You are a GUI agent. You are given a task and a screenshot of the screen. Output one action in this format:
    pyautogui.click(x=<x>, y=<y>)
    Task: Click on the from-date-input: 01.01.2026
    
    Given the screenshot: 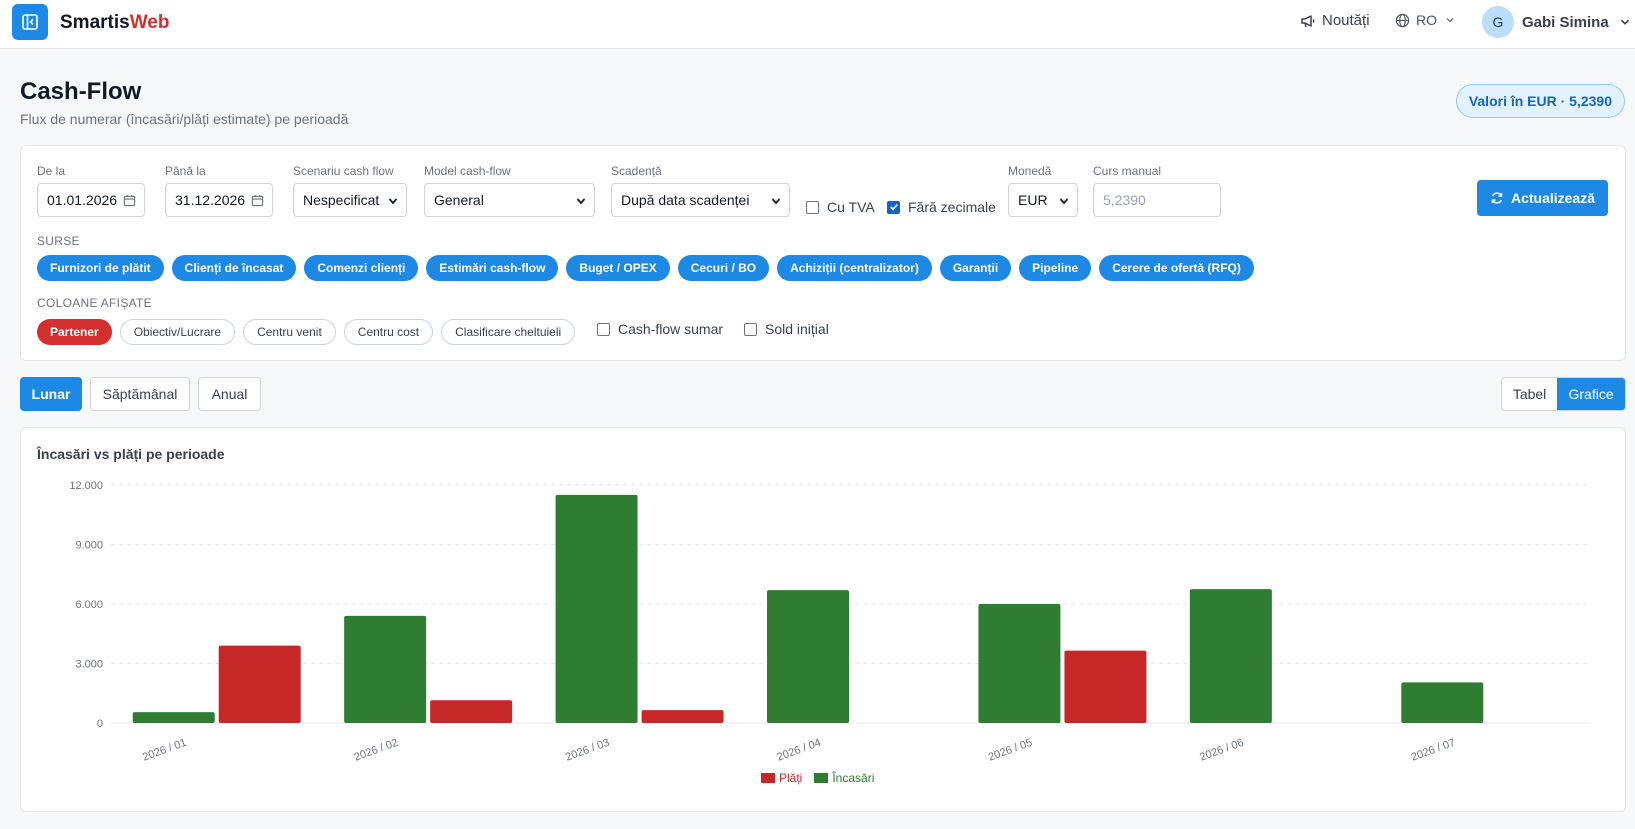 What is the action you would take?
    pyautogui.click(x=91, y=200)
    